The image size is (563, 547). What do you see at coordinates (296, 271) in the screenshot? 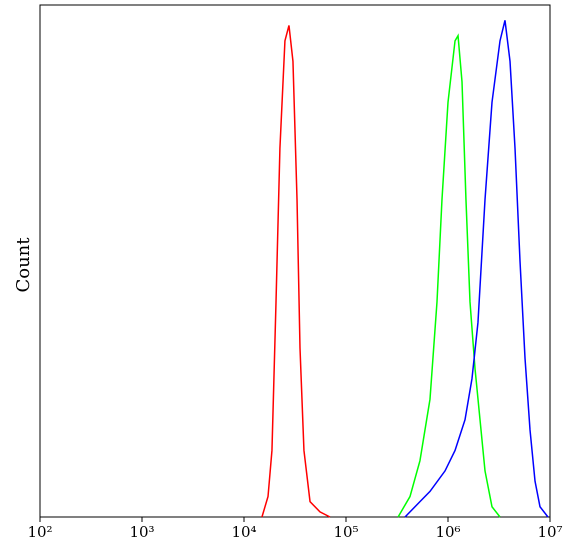
I see `series-line` at bounding box center [296, 271].